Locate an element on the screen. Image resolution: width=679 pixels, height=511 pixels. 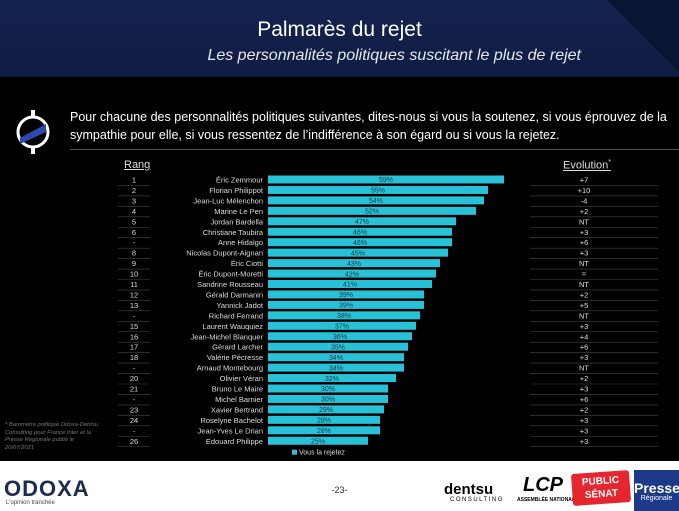
person-label: Jordan Bardella is located at coordinates (236, 221).